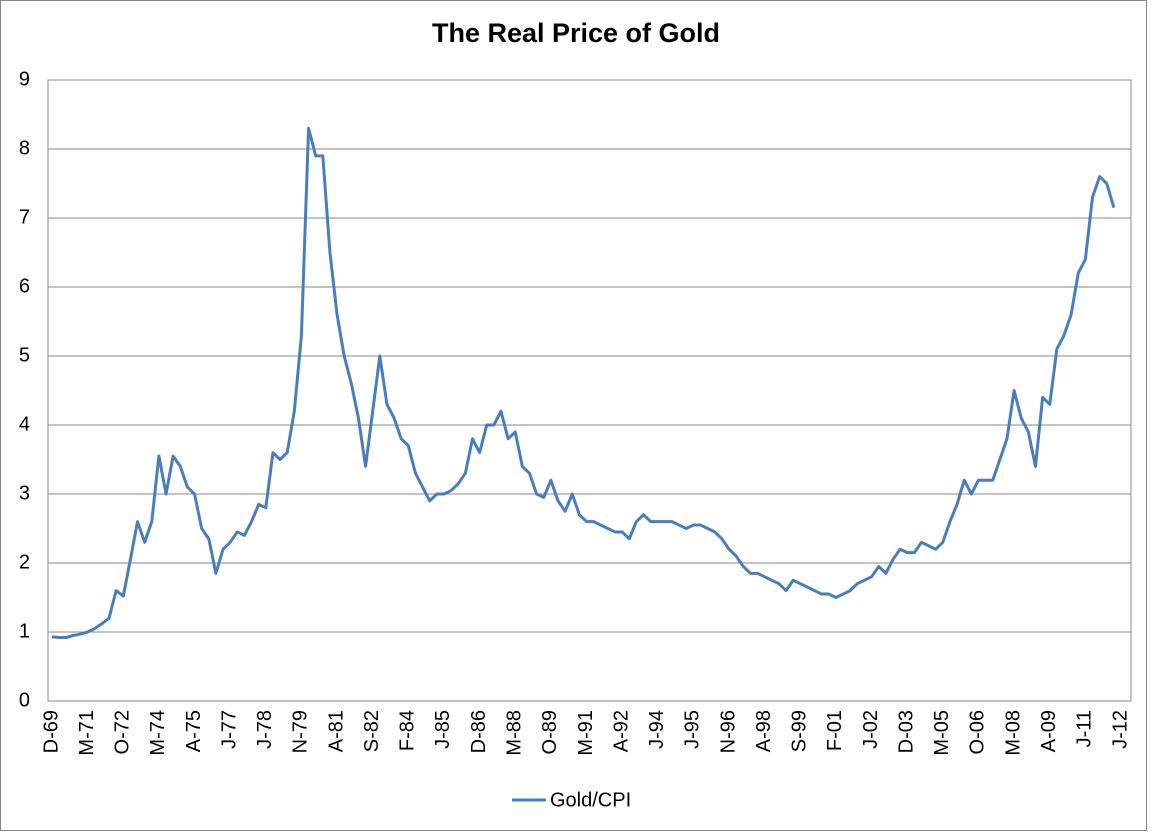 This screenshot has width=1152, height=837. What do you see at coordinates (693, 729) in the screenshot?
I see `x-tick-label: J-95` at bounding box center [693, 729].